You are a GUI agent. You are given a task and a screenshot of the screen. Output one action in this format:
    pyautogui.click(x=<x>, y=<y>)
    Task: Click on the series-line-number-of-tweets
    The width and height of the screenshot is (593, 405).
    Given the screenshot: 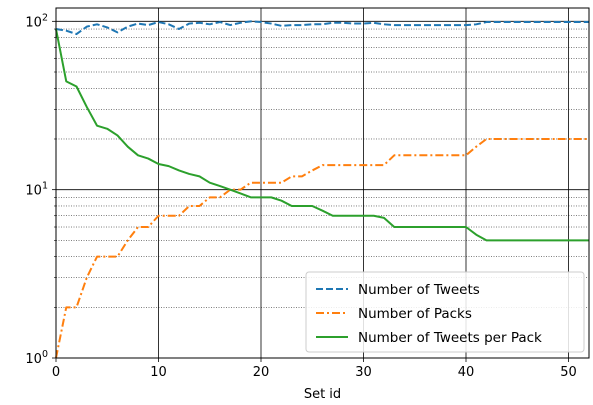 What is the action you would take?
    pyautogui.click(x=322, y=28)
    